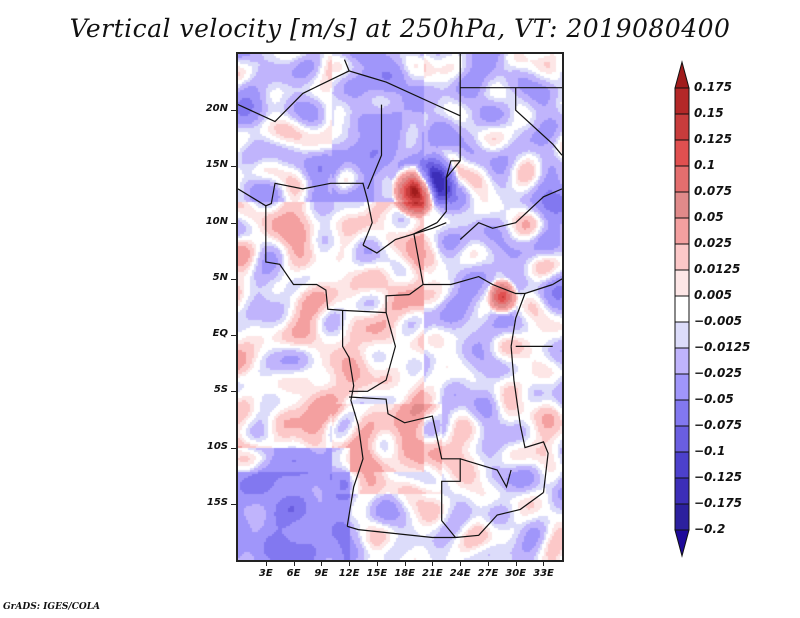 Image resolution: width=800 pixels, height=618 pixels. What do you see at coordinates (722, 347) in the screenshot?
I see `colorbar-label: −0.0125` at bounding box center [722, 347].